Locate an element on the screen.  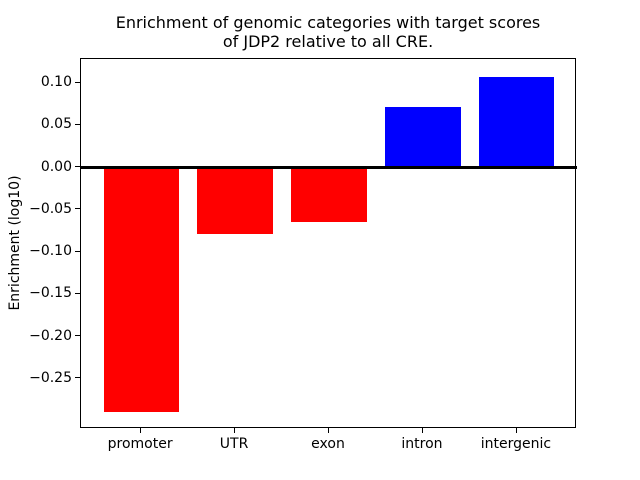
y-tick-label: −0.10 is located at coordinates (50, 251).